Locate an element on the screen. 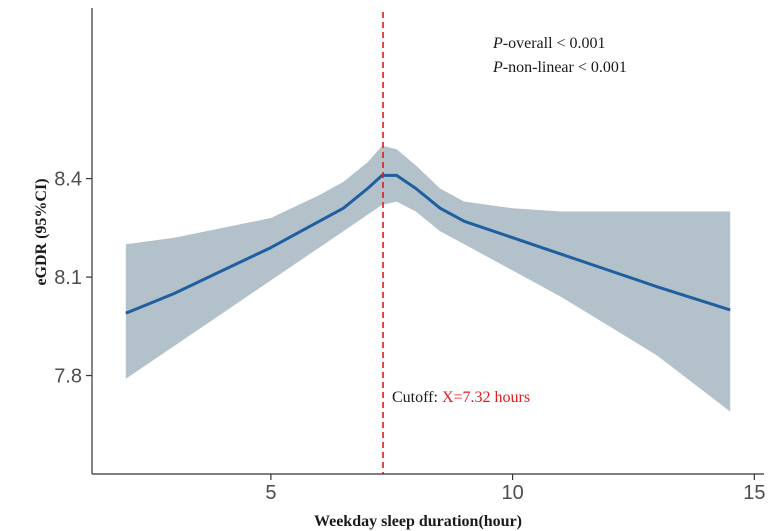  x-tick-label: 15 is located at coordinates (754, 493).